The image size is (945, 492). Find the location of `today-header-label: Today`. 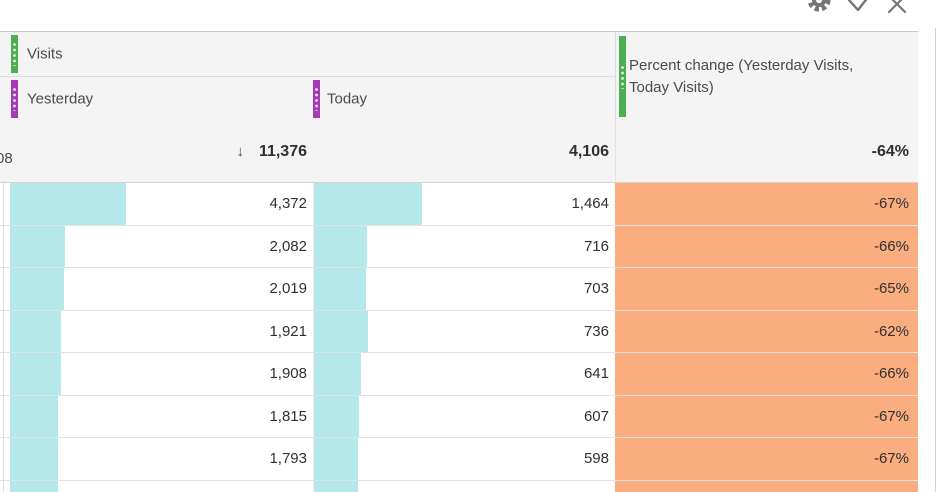

today-header-label: Today is located at coordinates (347, 99).